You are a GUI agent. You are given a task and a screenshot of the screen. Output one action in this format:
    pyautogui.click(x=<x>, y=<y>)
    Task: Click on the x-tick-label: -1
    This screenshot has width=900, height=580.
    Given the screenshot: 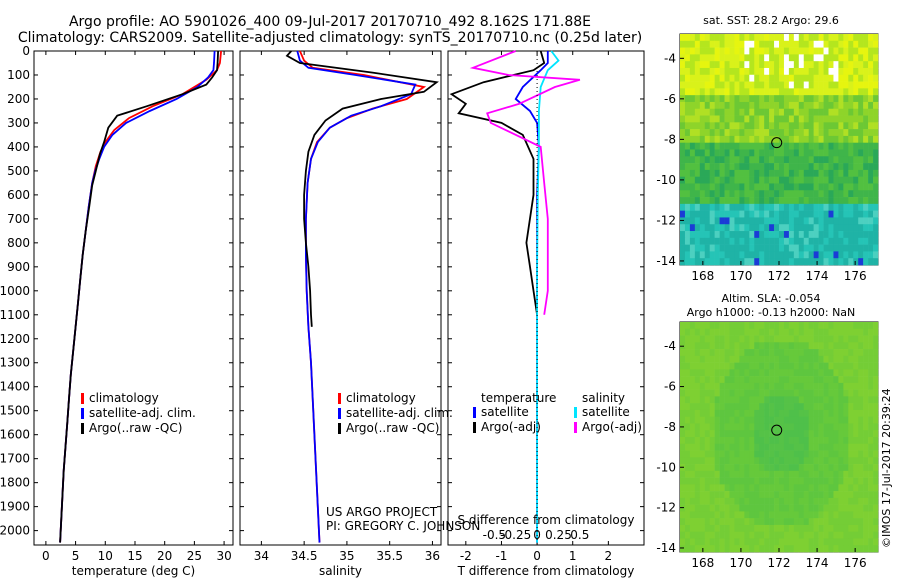 What is the action you would take?
    pyautogui.click(x=501, y=556)
    